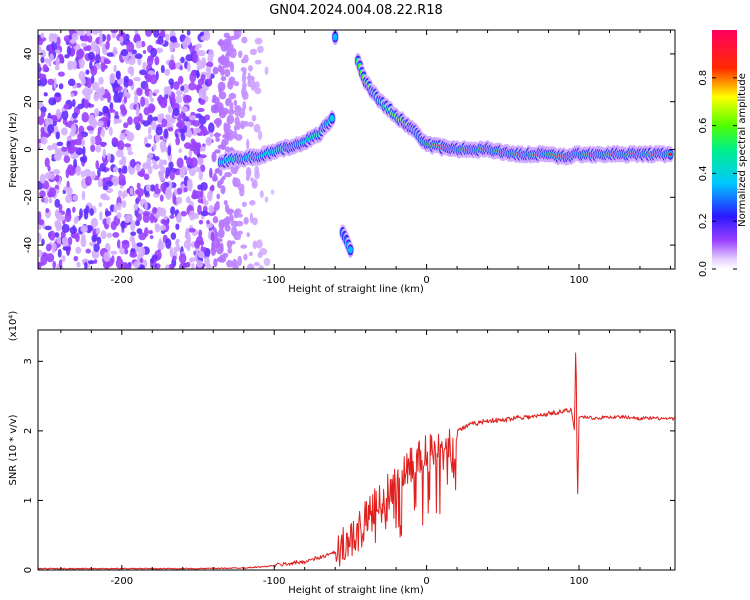  Describe the element at coordinates (670, 154) in the screenshot. I see `ridge-core` at that location.